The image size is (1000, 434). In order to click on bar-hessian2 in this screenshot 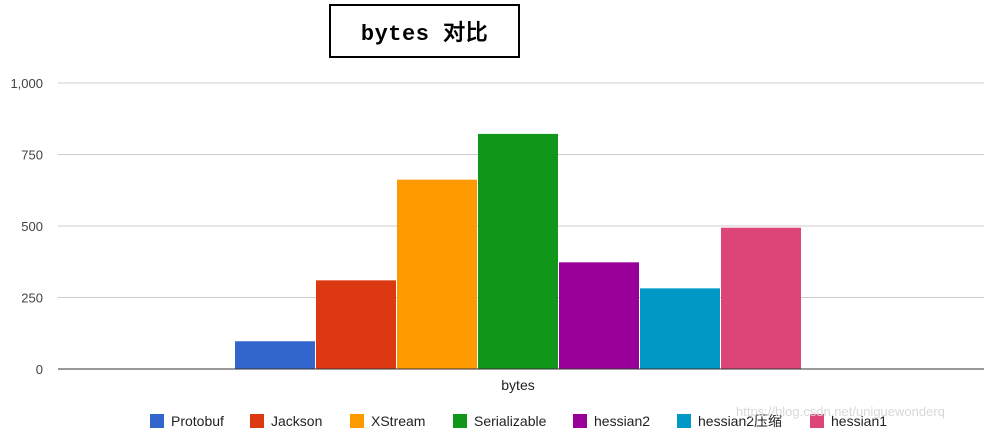, I will do `click(599, 315)`.